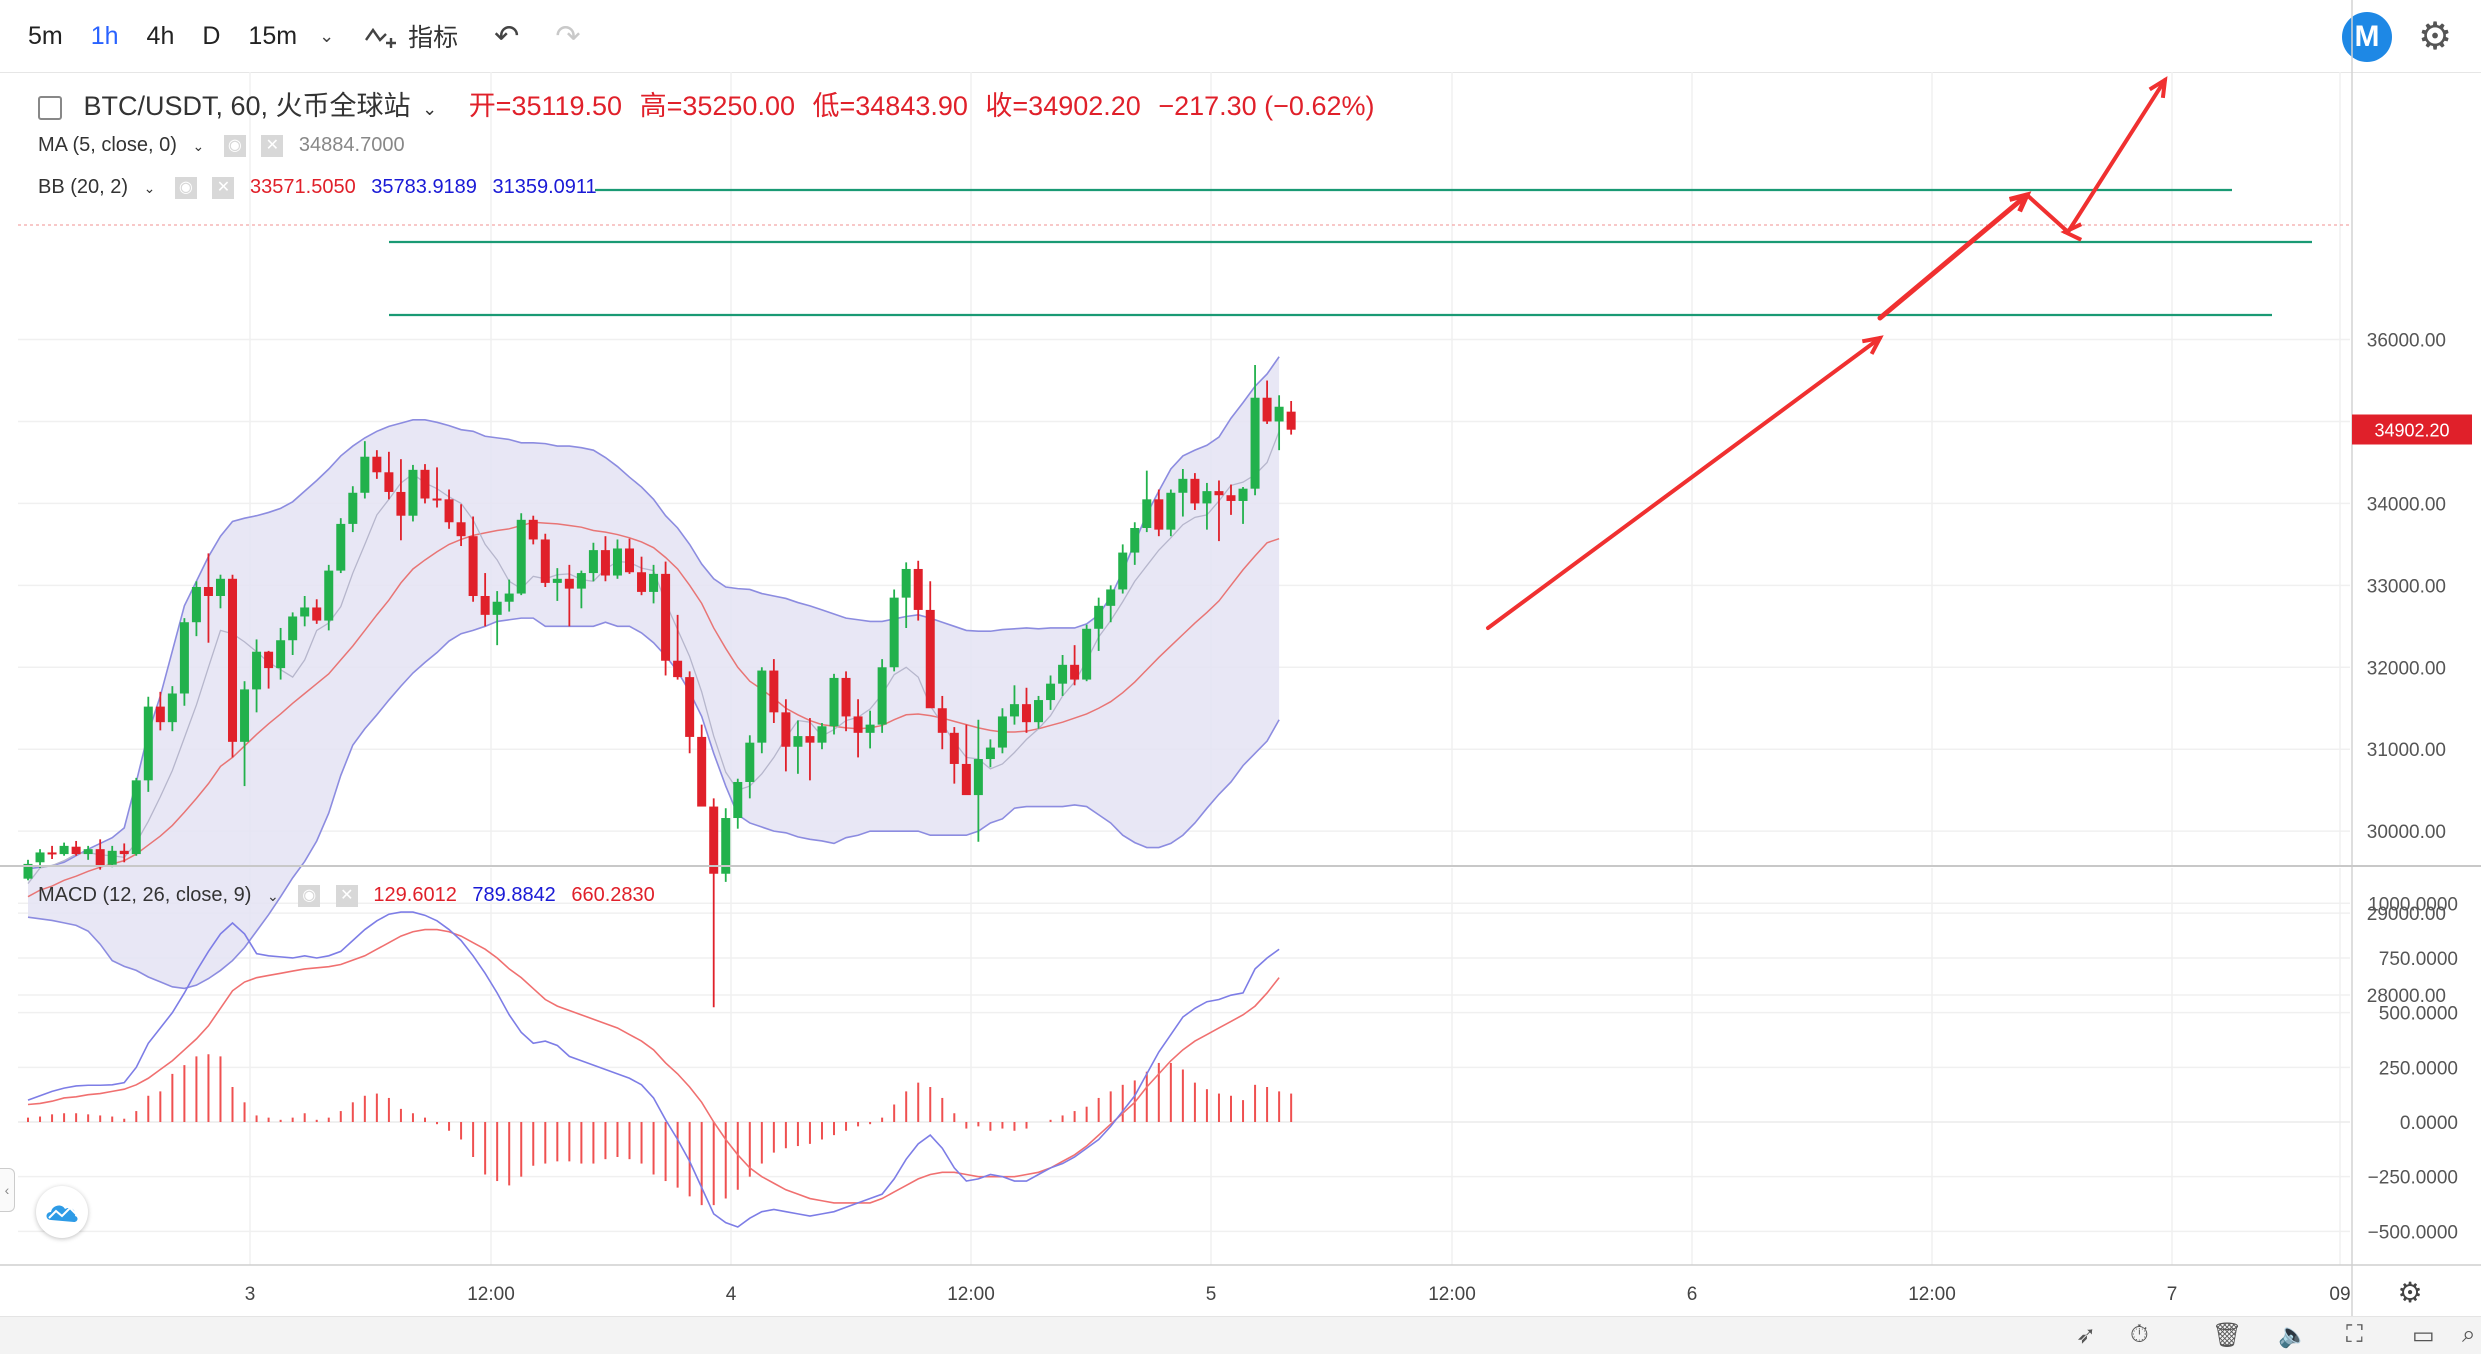 The height and width of the screenshot is (1354, 2481). Describe the element at coordinates (544, 187) in the screenshot. I see `bb-lower-value: 31359.0911` at that location.